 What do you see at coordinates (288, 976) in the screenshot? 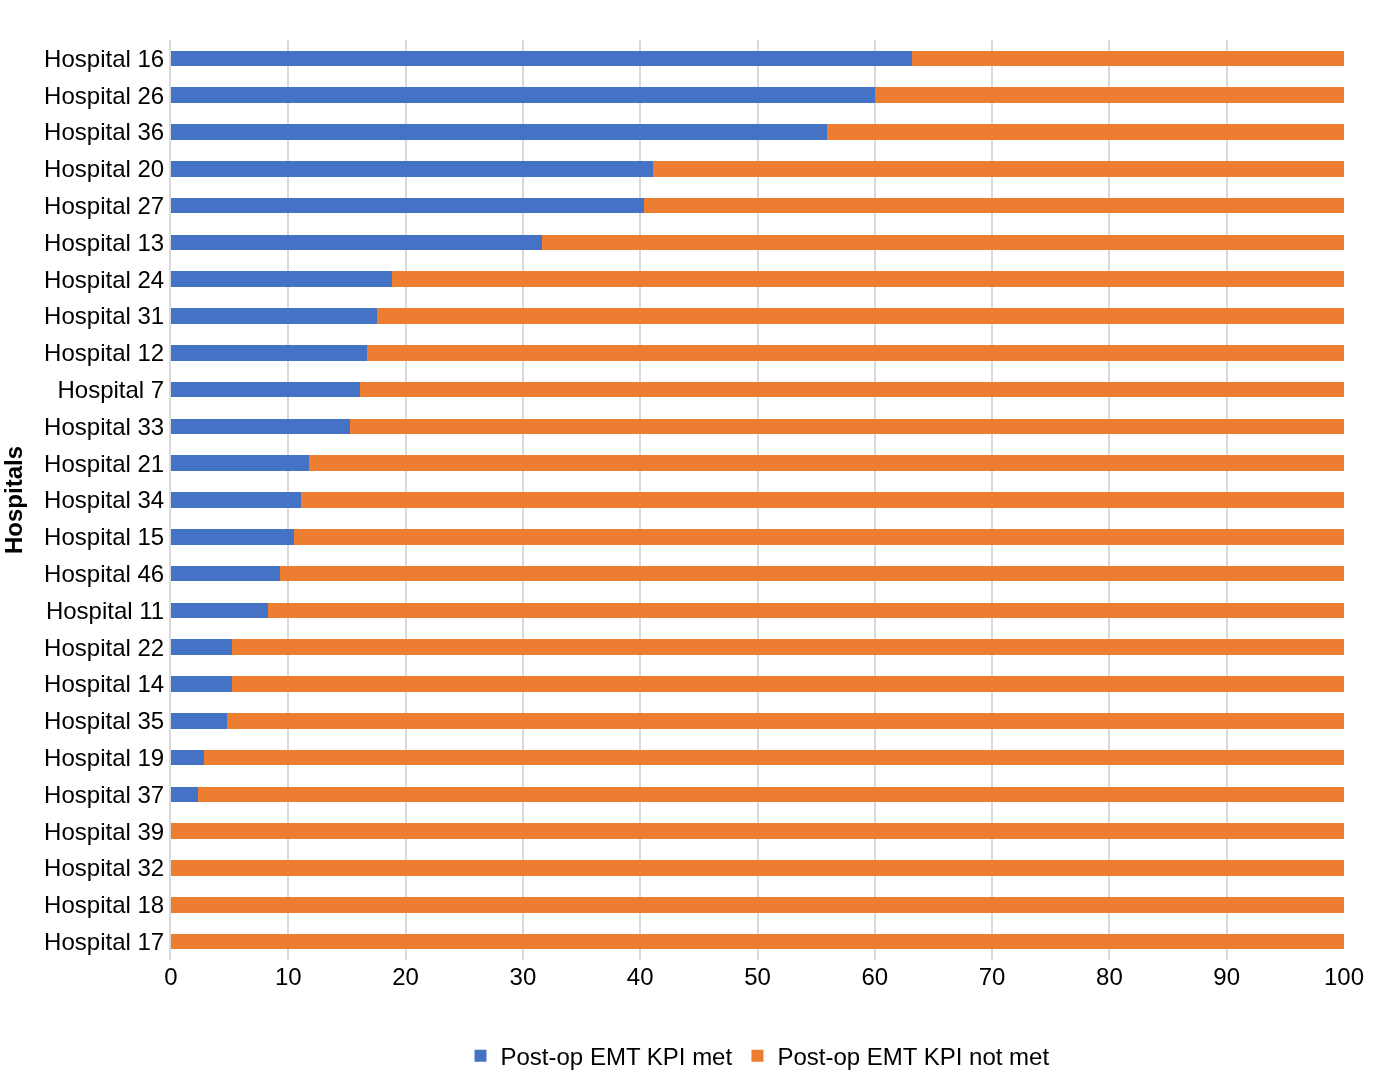
I see `x-tick-label: 10` at bounding box center [288, 976].